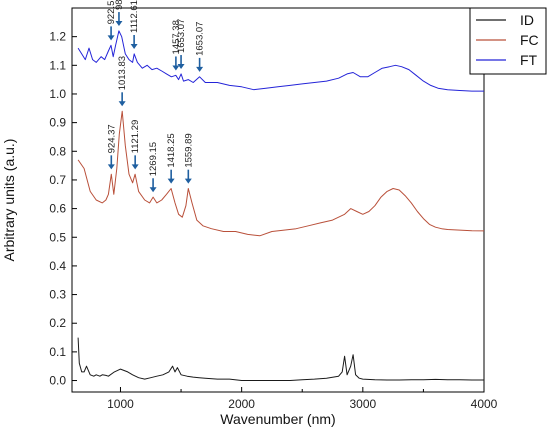 This screenshot has height=436, width=550. What do you see at coordinates (57, 65) in the screenshot?
I see `y-tick-label: 1.1` at bounding box center [57, 65].